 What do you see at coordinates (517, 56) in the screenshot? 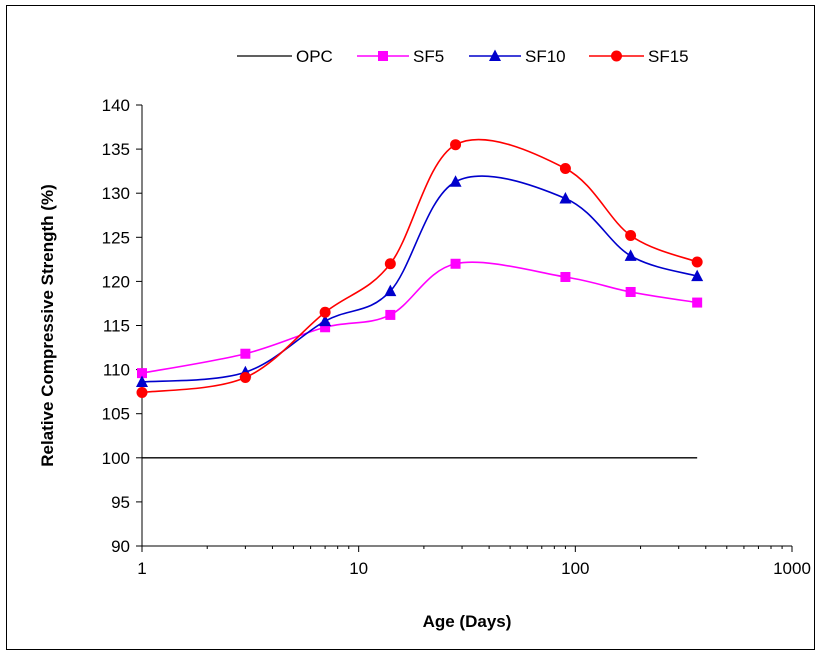
I see `legend-item-sf10: SF10` at bounding box center [517, 56].